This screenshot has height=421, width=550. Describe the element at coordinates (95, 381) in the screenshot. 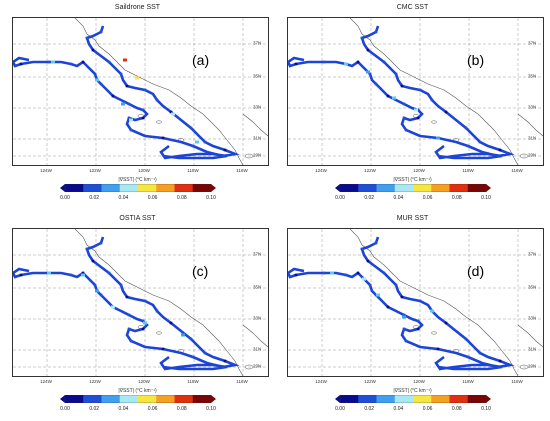

I see `x-tick-label: 122W` at that location.